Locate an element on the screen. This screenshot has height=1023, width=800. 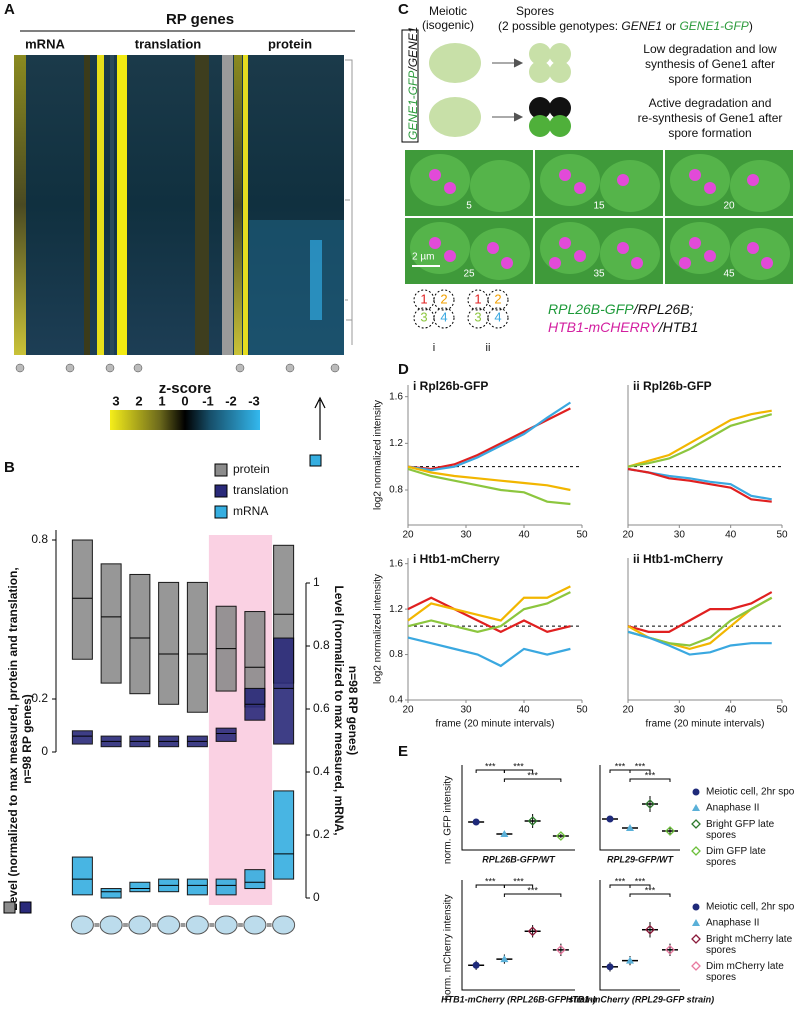
text: /GENE1 is located at coordinates (413, 49).